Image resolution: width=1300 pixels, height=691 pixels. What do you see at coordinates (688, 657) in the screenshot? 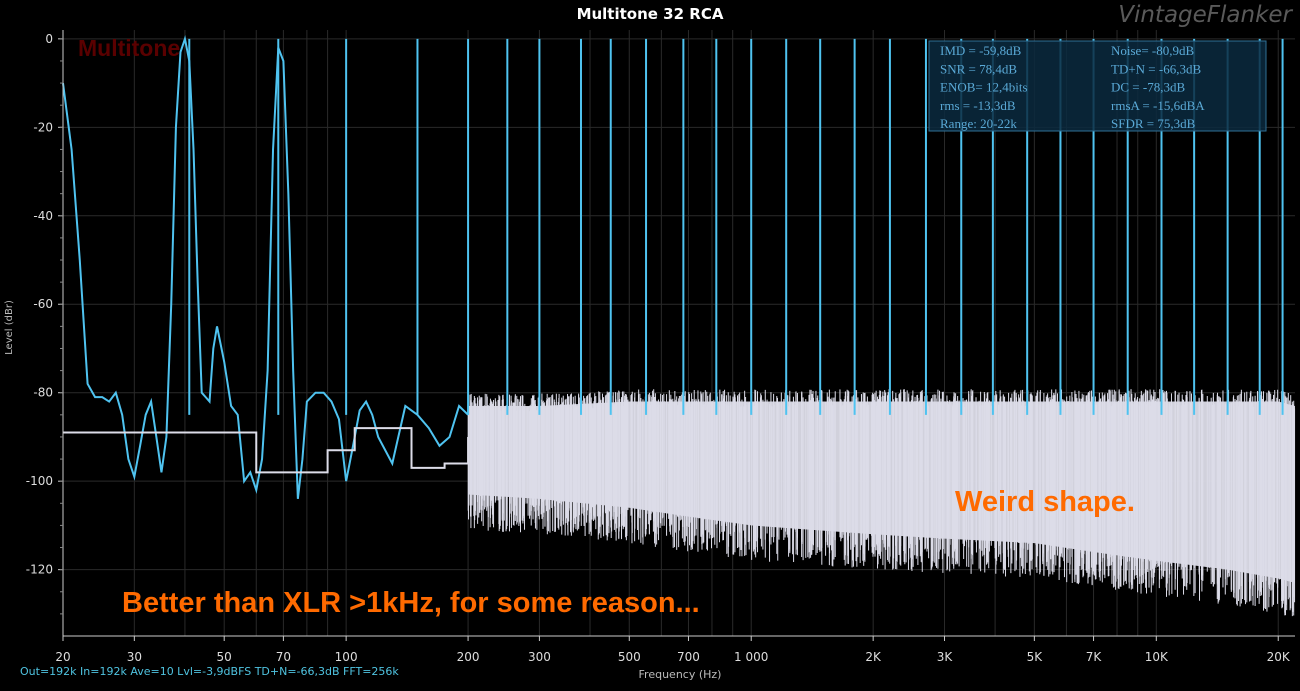
I see `x-tick-label: 700` at bounding box center [688, 657].